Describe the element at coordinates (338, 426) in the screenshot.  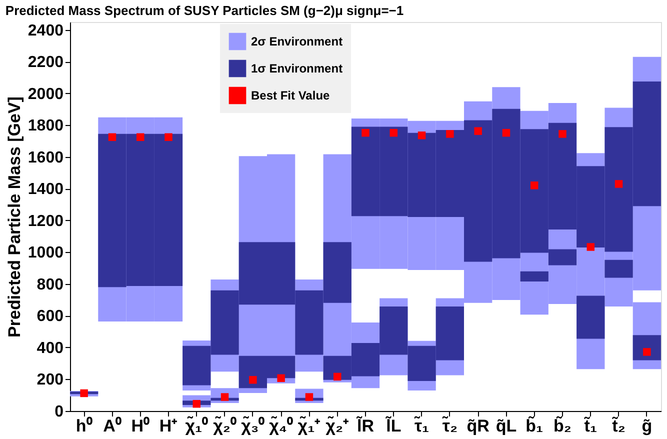
I see `x-tick-label: χ̃₂⁺` at that location.